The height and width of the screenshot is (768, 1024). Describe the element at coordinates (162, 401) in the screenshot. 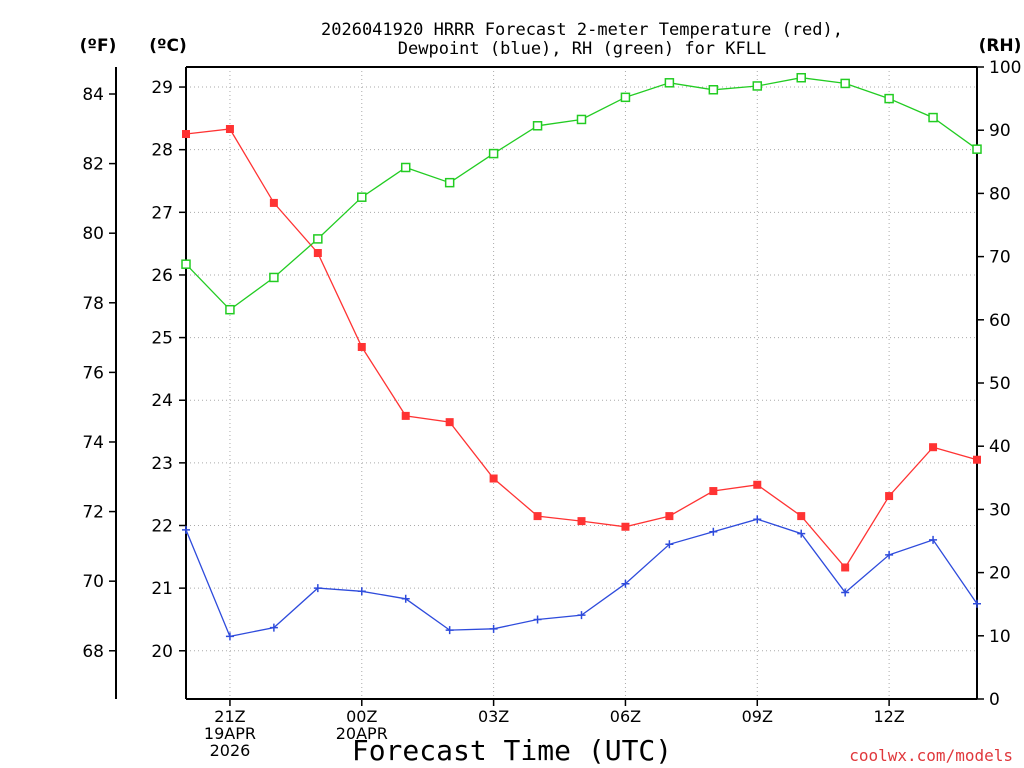

I see `celsius-tick-label: 24` at that location.